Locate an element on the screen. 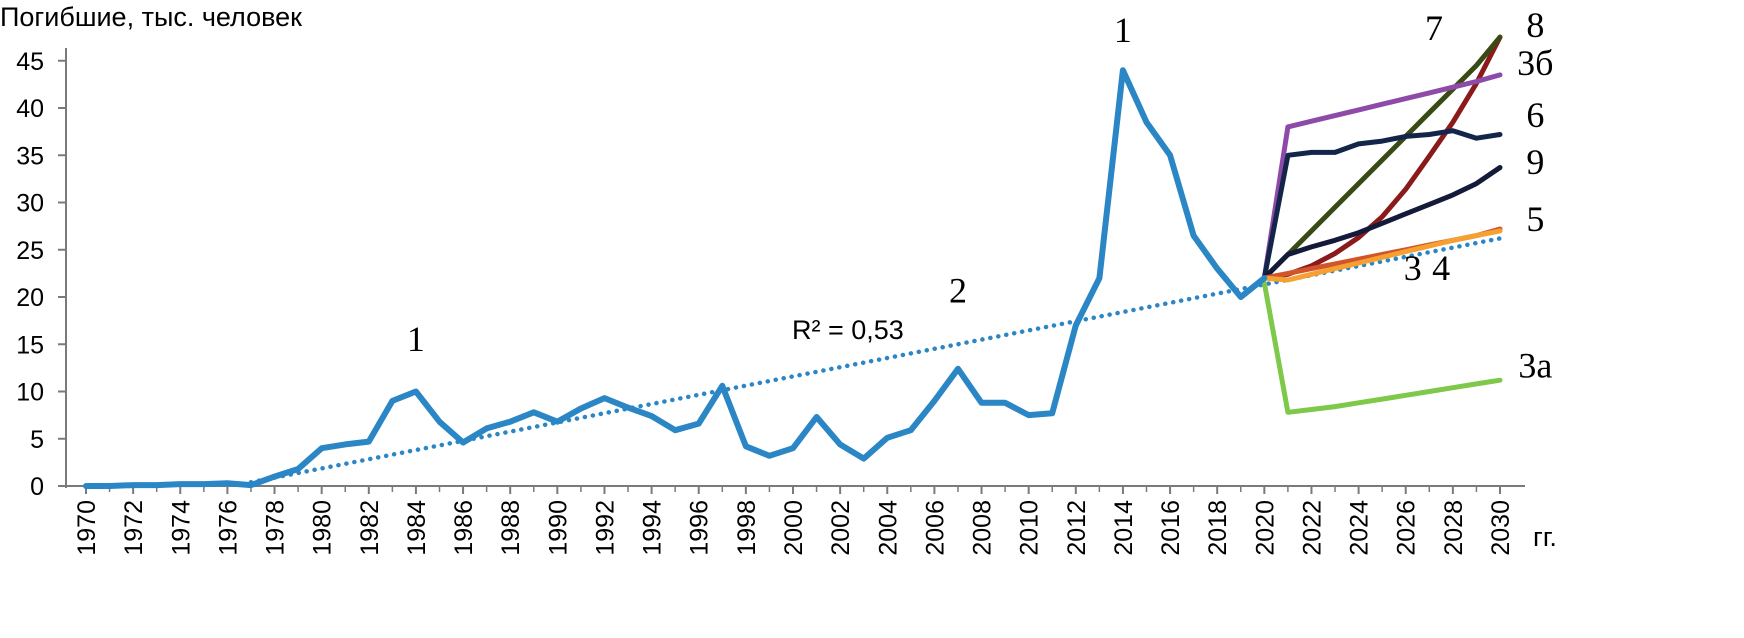 This screenshot has width=1744, height=638. x-tick-label: 1992 is located at coordinates (605, 528).